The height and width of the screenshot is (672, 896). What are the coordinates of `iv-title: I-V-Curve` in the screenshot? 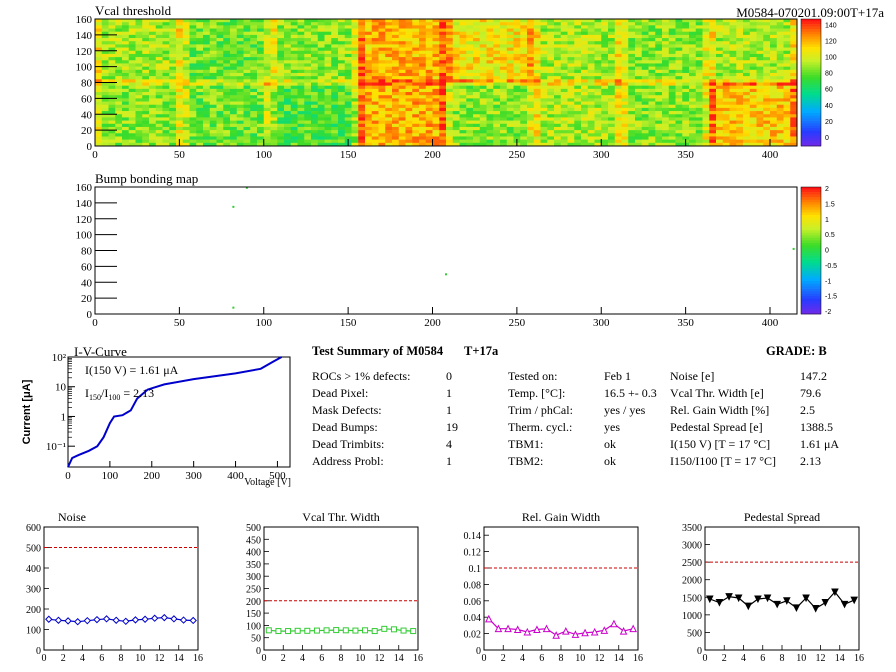 It's located at (100, 351).